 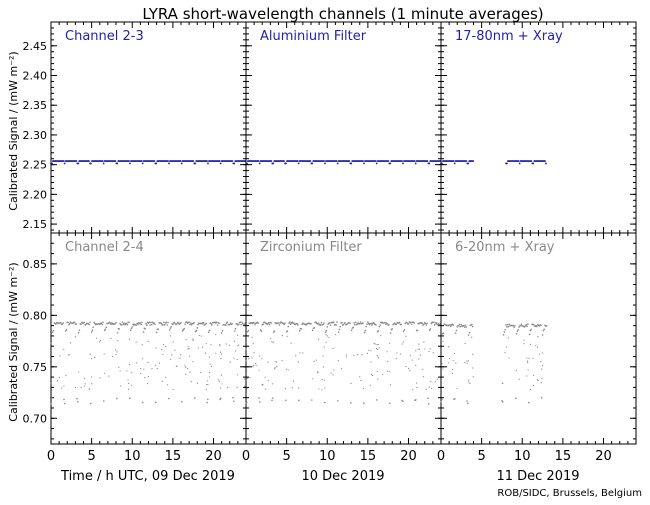 What do you see at coordinates (104, 247) in the screenshot?
I see `panel-label: Channel 2-4` at bounding box center [104, 247].